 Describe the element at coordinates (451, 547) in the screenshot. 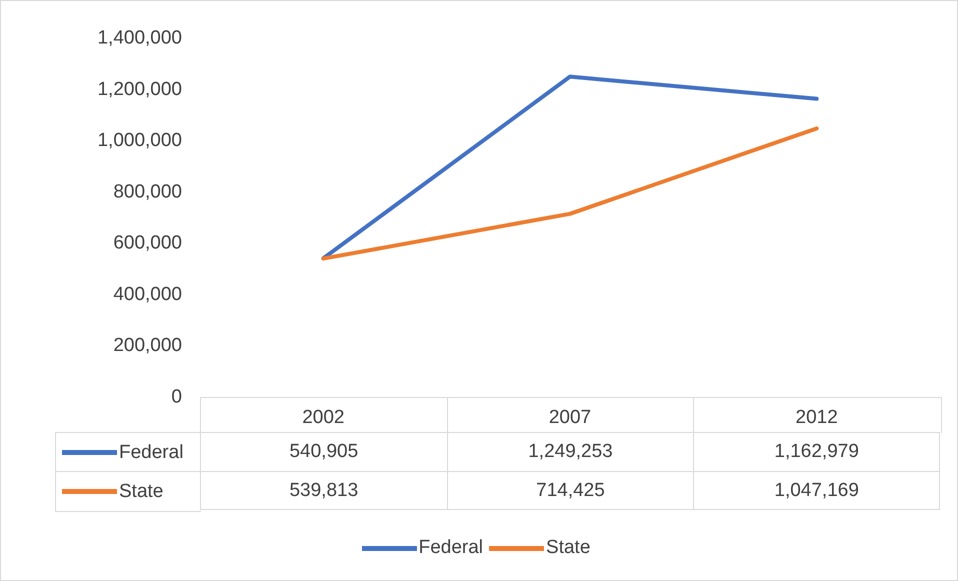

I see `text: Federal` at that location.